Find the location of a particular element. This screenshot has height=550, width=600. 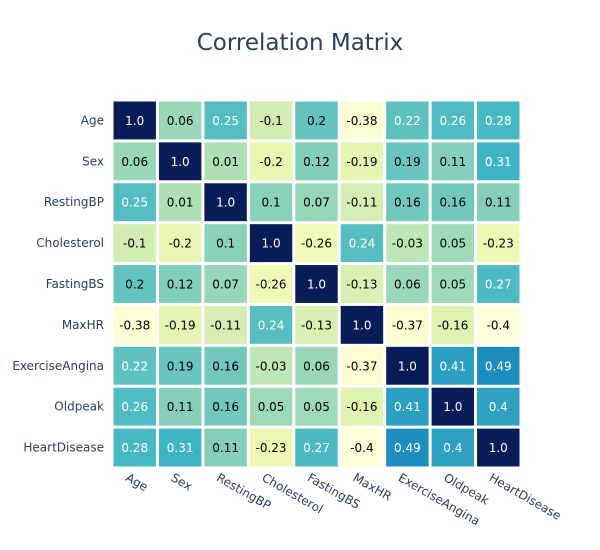

heatmap-cell-cholesterol-heartdisease is located at coordinates (498, 243).